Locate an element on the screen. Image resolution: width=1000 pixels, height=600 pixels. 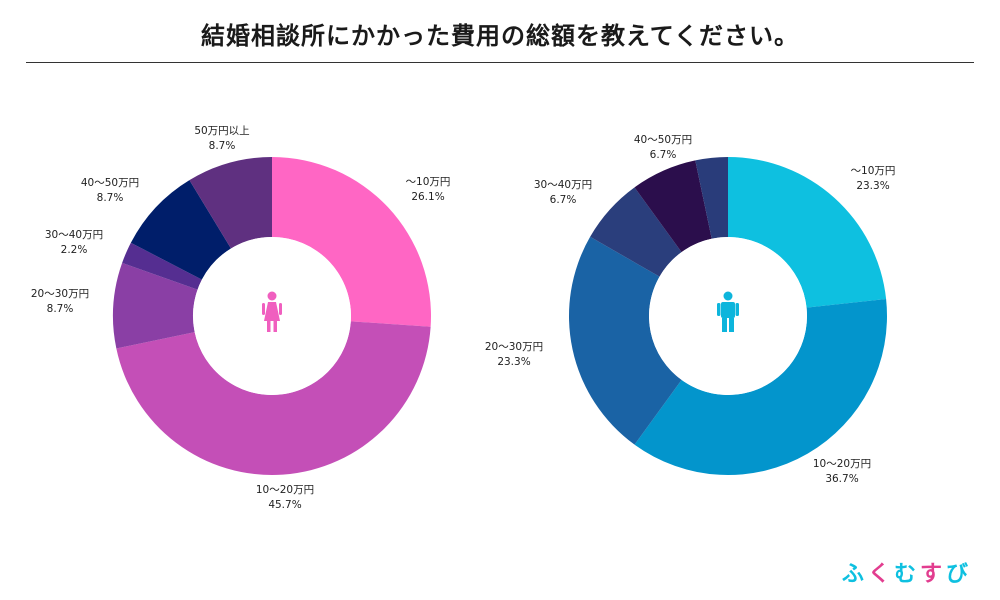
slice-label-female-2: 20〜30万円 is located at coordinates (60, 294).